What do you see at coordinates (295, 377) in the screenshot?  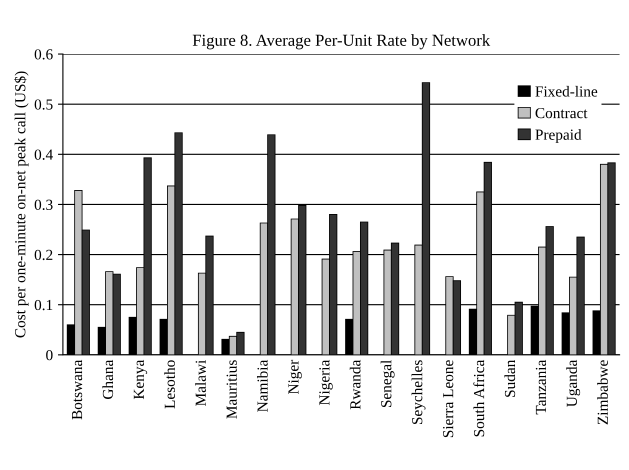 I see `x-tick-label: Niger` at bounding box center [295, 377].